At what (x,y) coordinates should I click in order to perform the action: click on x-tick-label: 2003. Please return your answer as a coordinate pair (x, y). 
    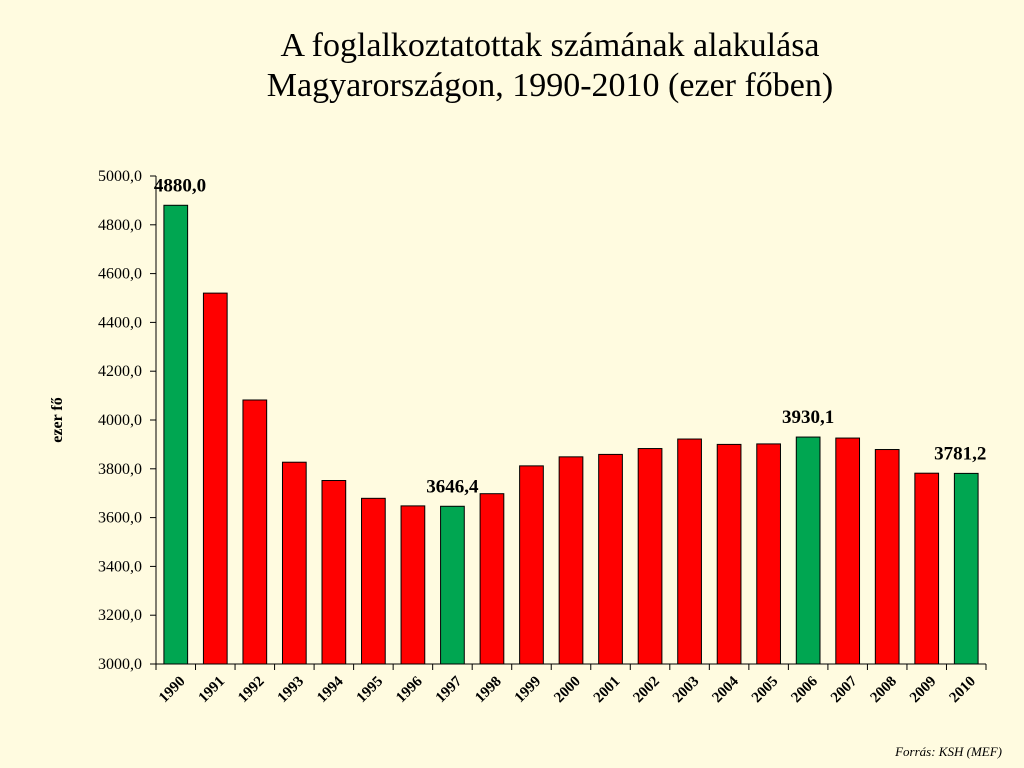
    Looking at the image, I should click on (686, 690).